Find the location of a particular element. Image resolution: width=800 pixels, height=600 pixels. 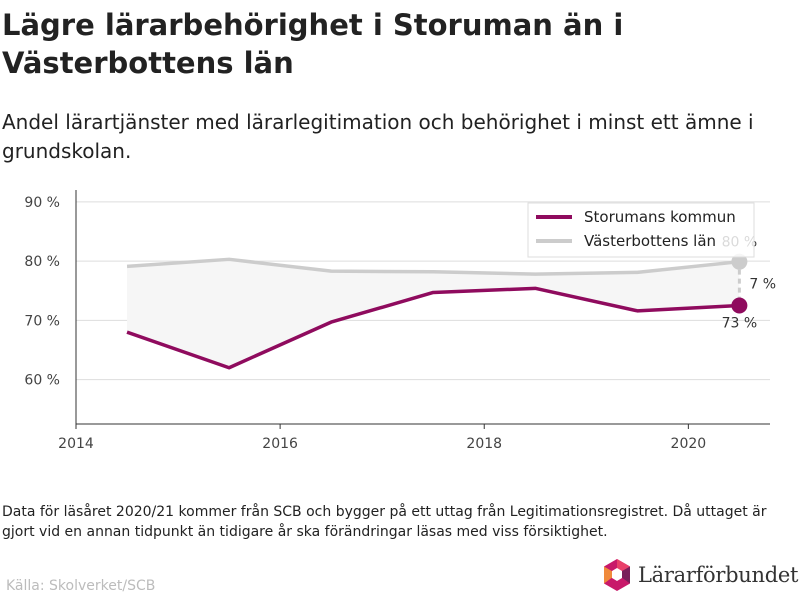

organization-logo: Lärarförbundet is located at coordinates (700, 575).